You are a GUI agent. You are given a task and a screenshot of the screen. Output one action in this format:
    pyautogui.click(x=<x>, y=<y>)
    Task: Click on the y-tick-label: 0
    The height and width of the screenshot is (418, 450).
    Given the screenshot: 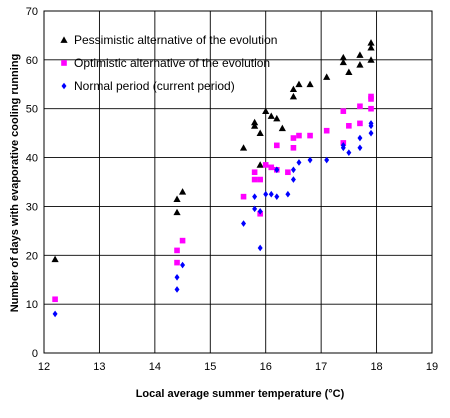 What is the action you would take?
    pyautogui.click(x=35, y=354)
    